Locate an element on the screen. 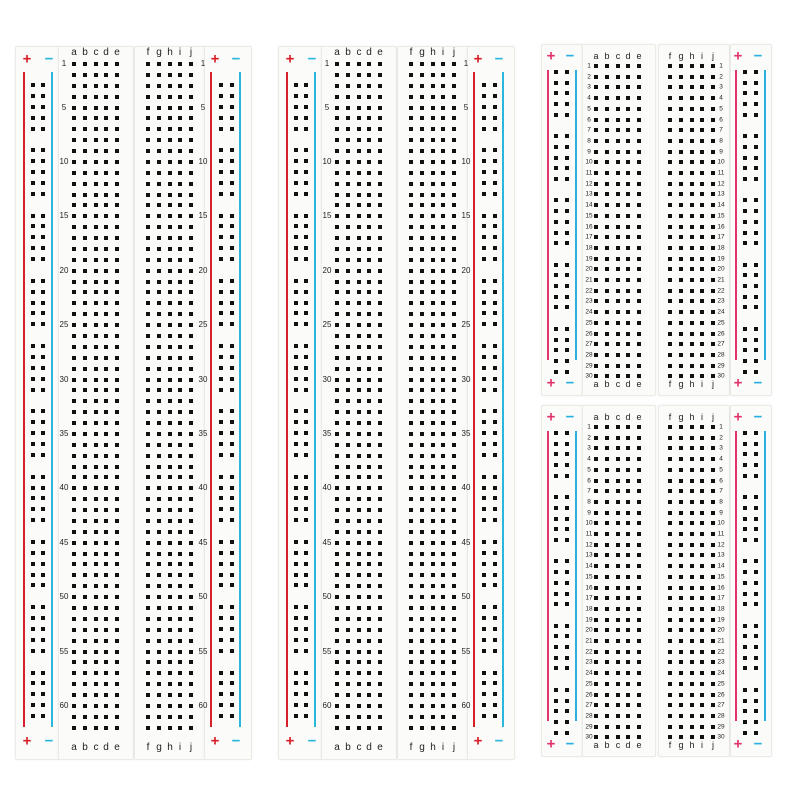  row-number: 21 is located at coordinates (721, 641).